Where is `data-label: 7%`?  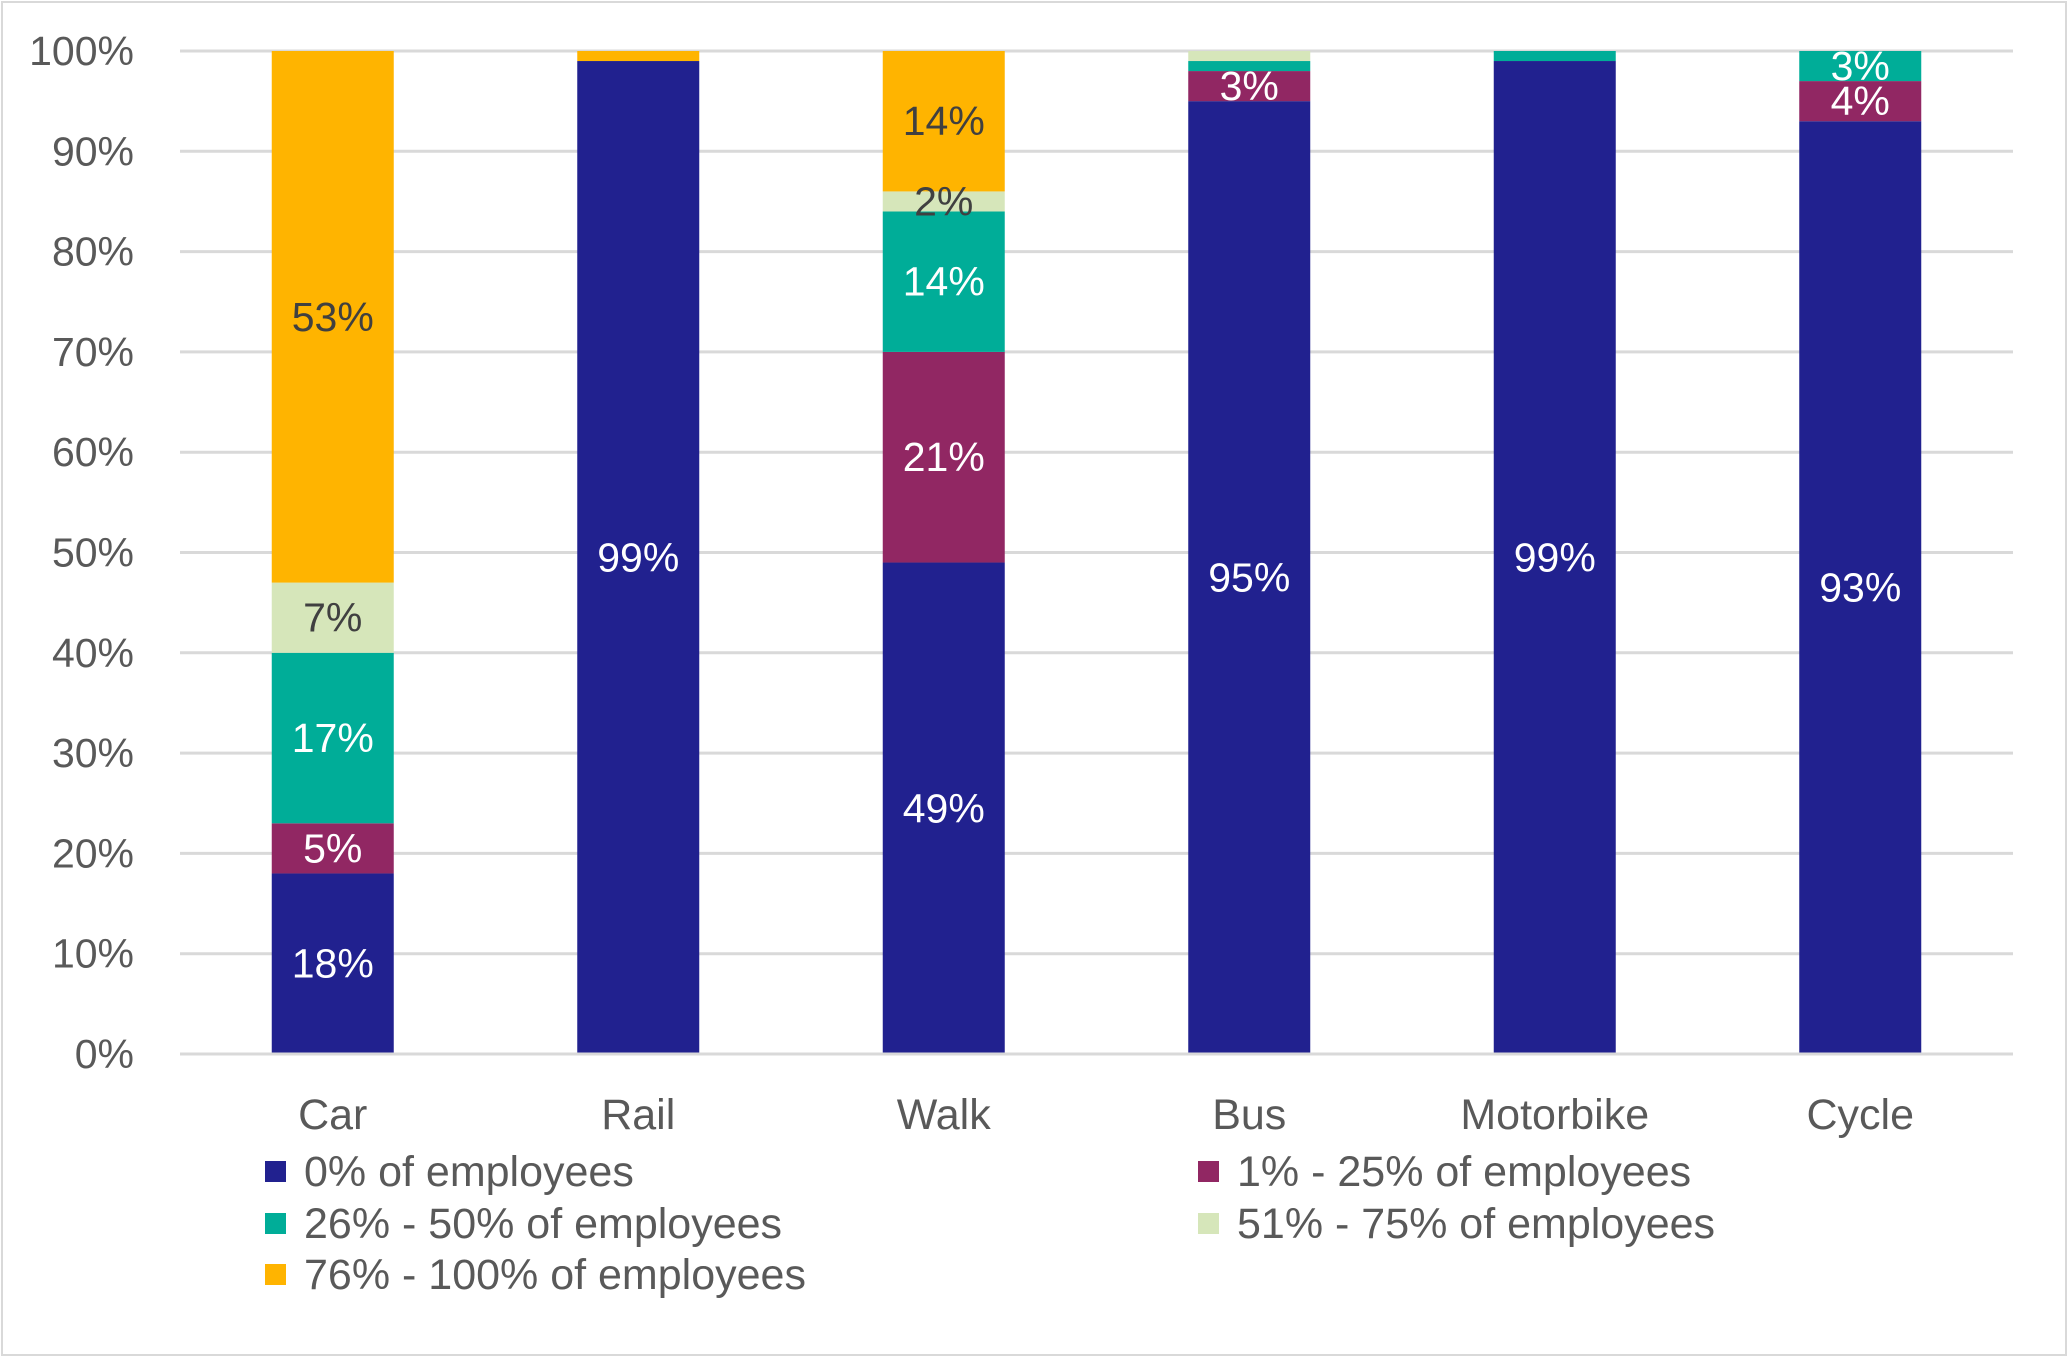
data-label: 7% is located at coordinates (332, 618).